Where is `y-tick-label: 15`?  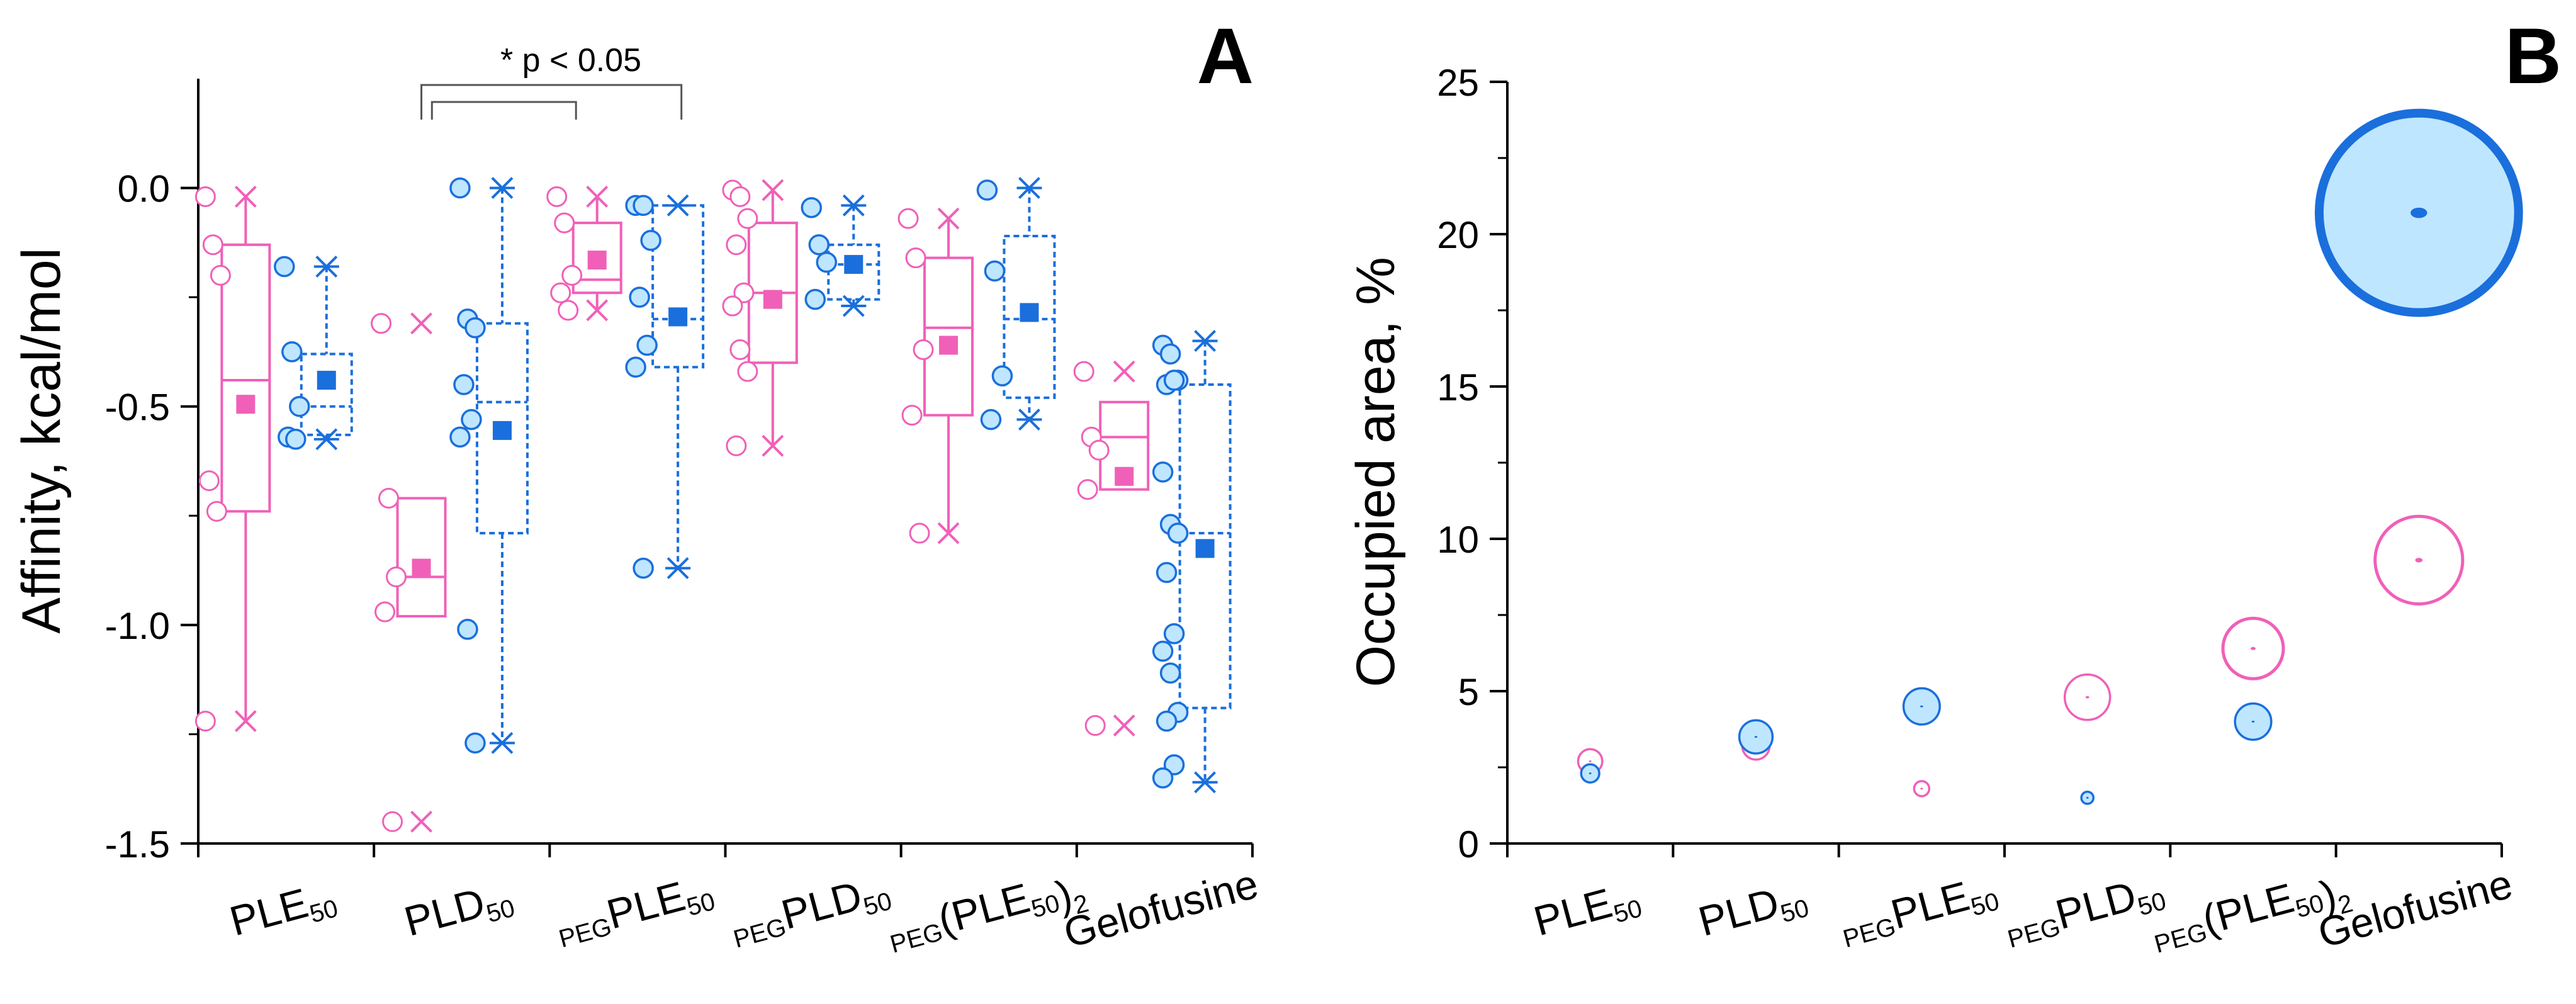 y-tick-label: 15 is located at coordinates (1458, 387).